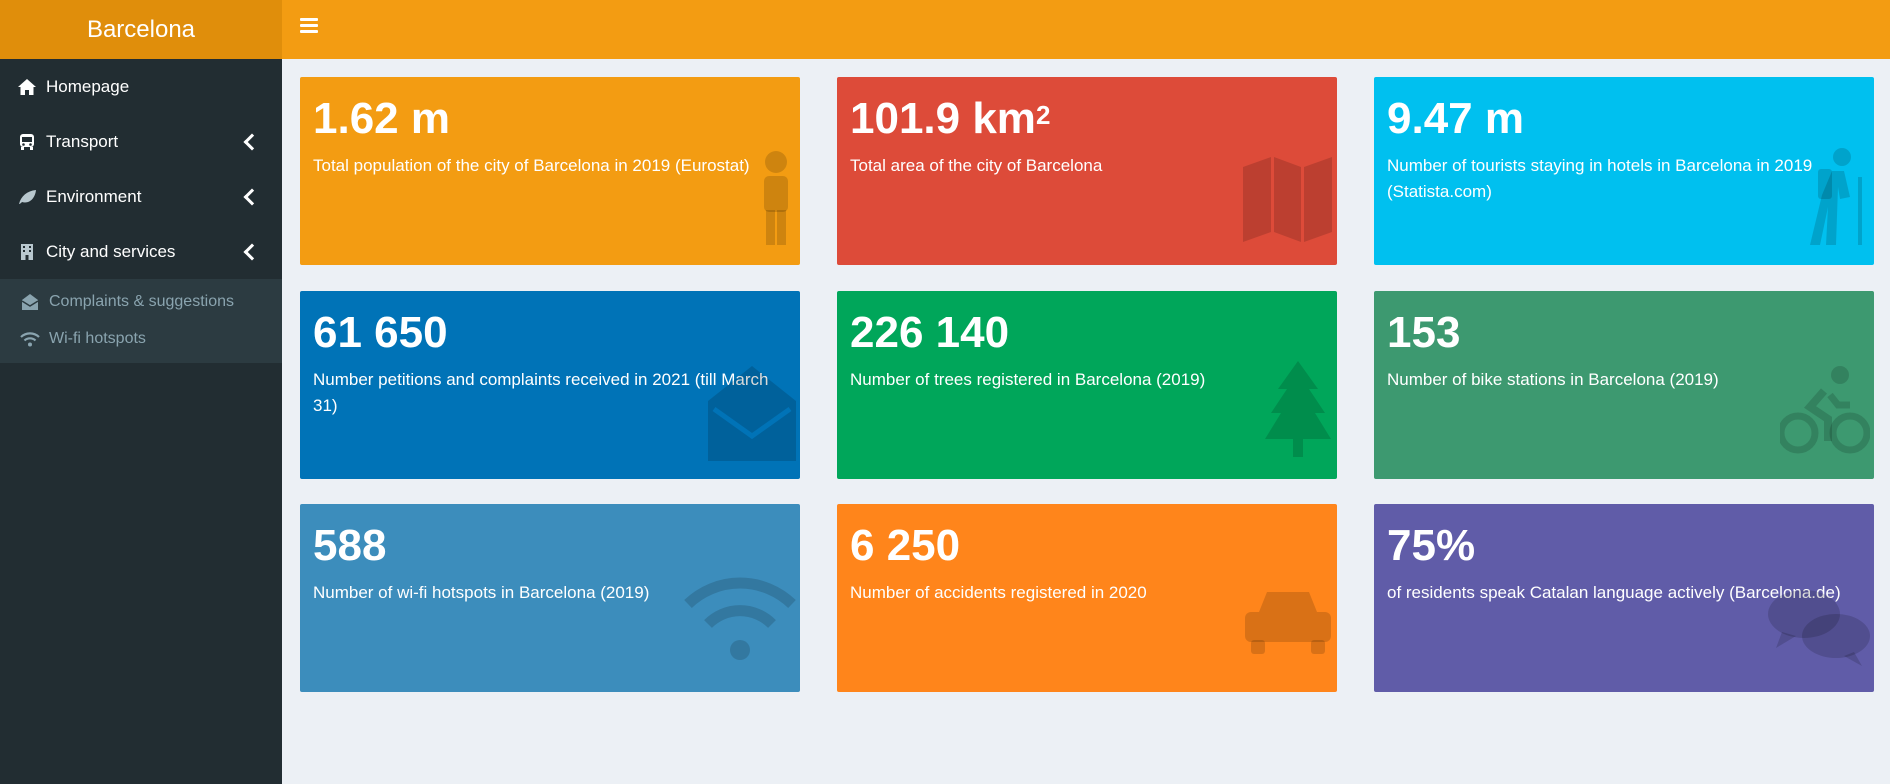 Image resolution: width=1890 pixels, height=784 pixels. I want to click on sidebar-item-city-services: City and services, so click(141, 251).